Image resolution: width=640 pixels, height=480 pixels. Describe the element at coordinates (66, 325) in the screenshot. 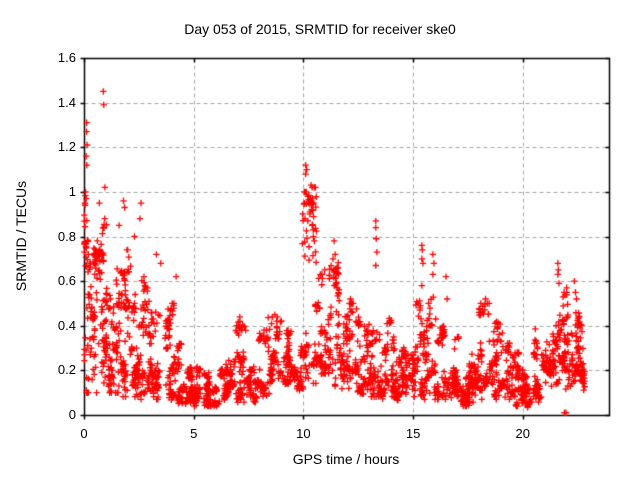

I see `y-tick-label: 0.4` at that location.